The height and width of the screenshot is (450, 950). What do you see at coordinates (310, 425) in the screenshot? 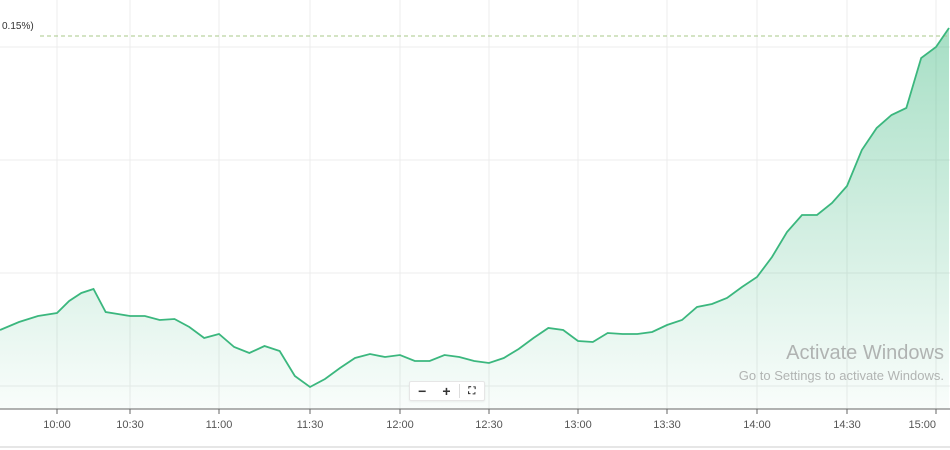
I see `x-tick-label: 11:30` at bounding box center [310, 425].